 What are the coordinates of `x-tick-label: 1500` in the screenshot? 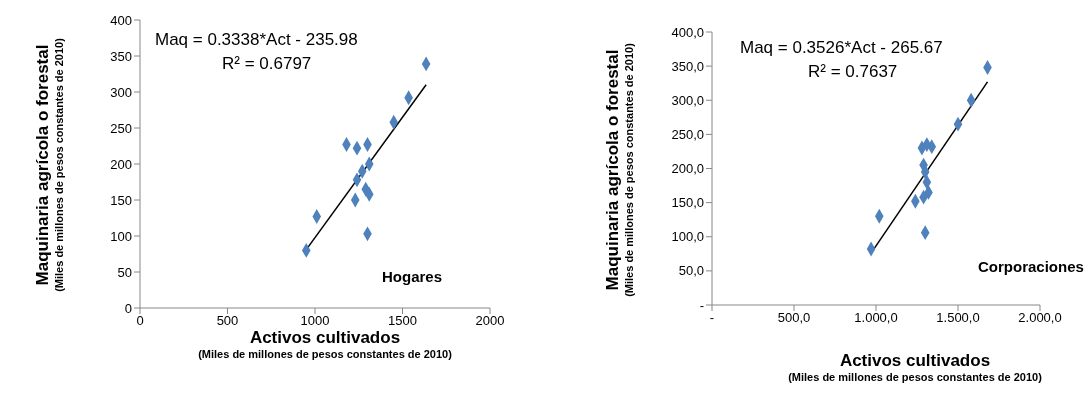 It's located at (402, 321).